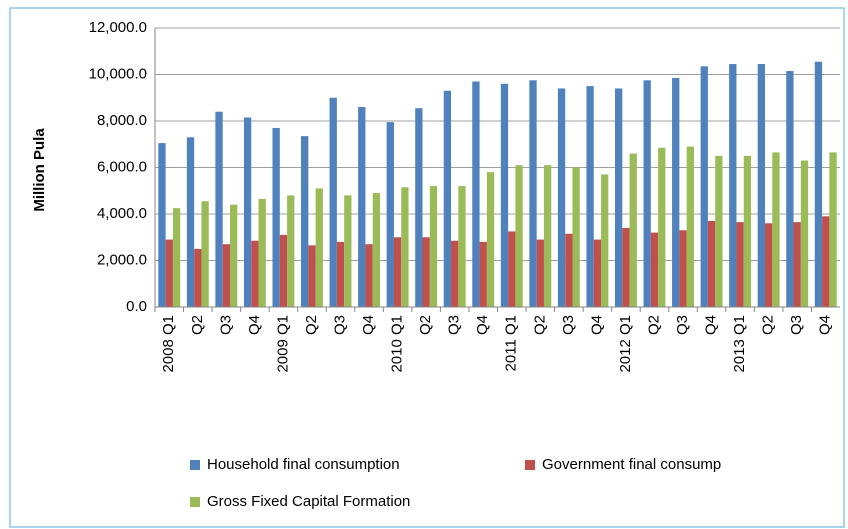  I want to click on y-tick-label: 12,000.0, so click(118, 27).